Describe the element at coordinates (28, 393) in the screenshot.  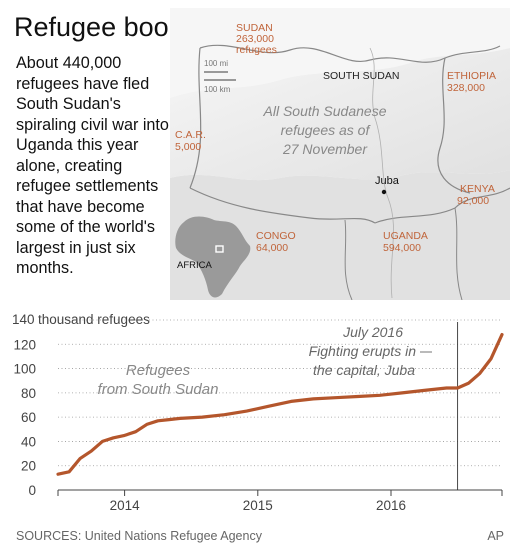
I see `y-tick-label: 80` at that location.